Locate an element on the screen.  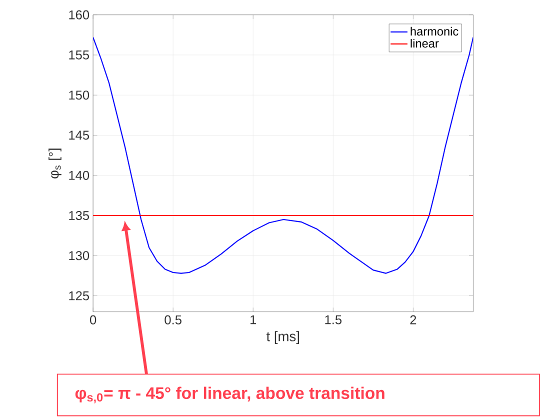
x-tick-label: 0.5 is located at coordinates (173, 320).